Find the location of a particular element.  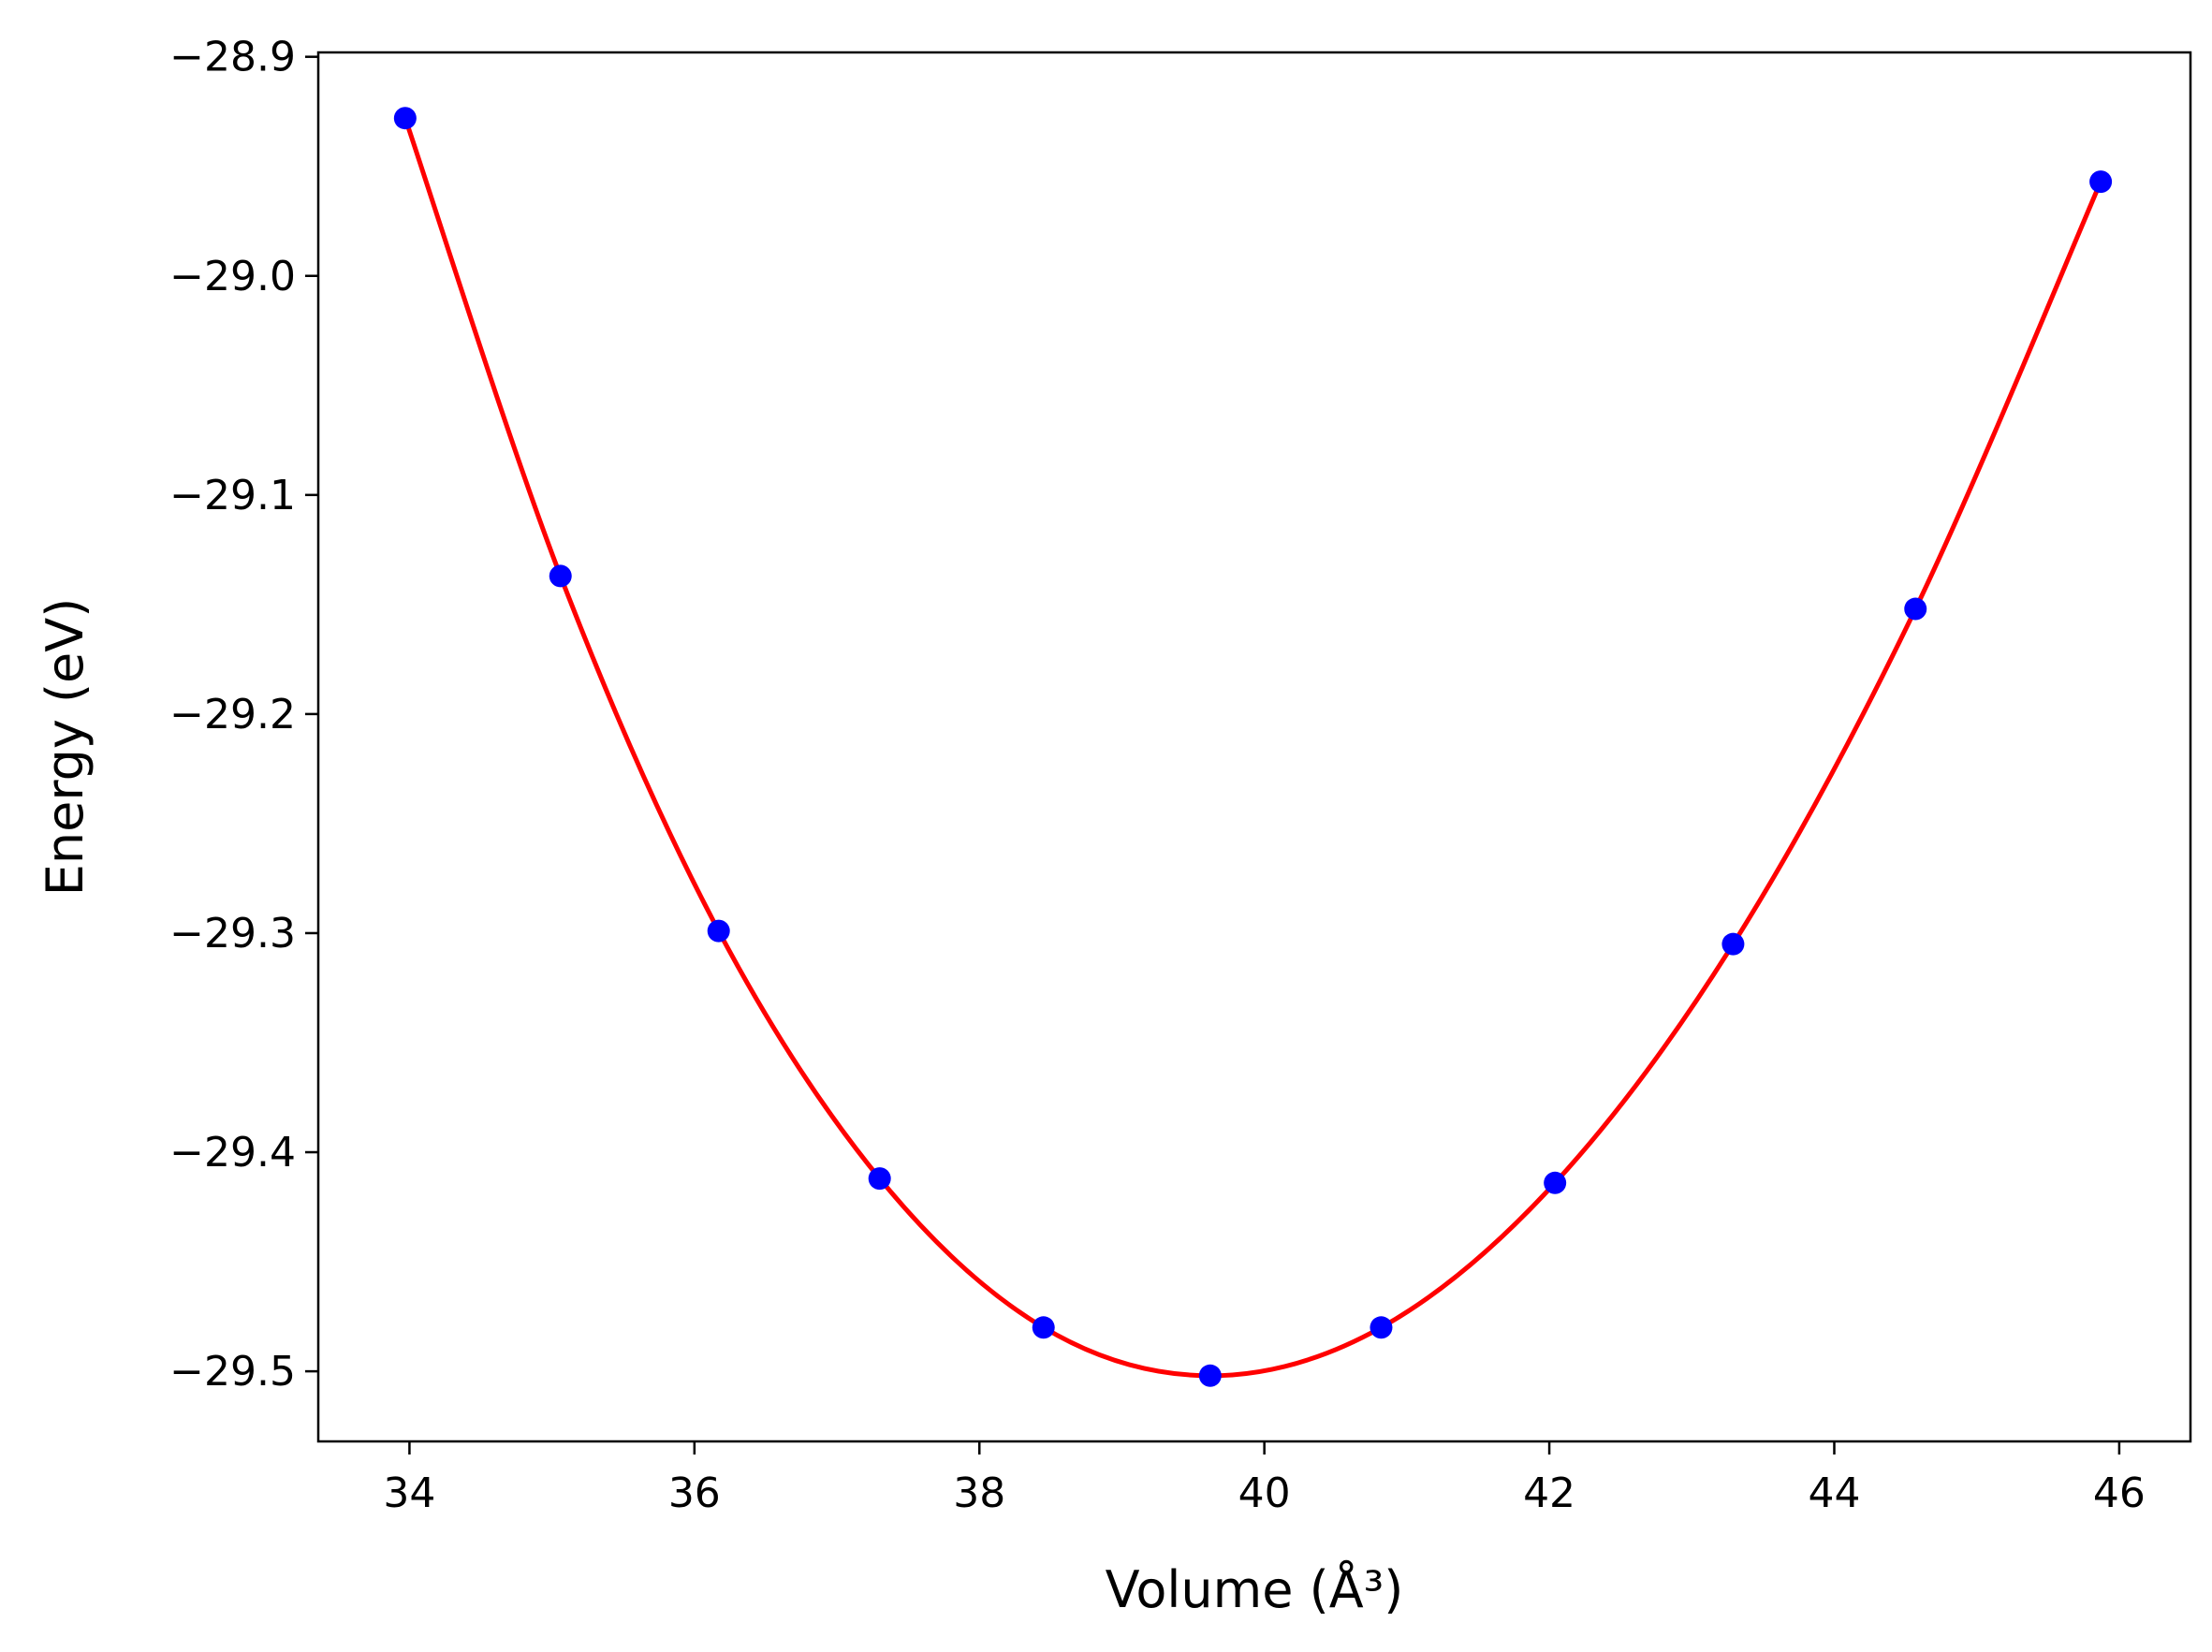

y-tick-label: −29.5 is located at coordinates (232, 1372).